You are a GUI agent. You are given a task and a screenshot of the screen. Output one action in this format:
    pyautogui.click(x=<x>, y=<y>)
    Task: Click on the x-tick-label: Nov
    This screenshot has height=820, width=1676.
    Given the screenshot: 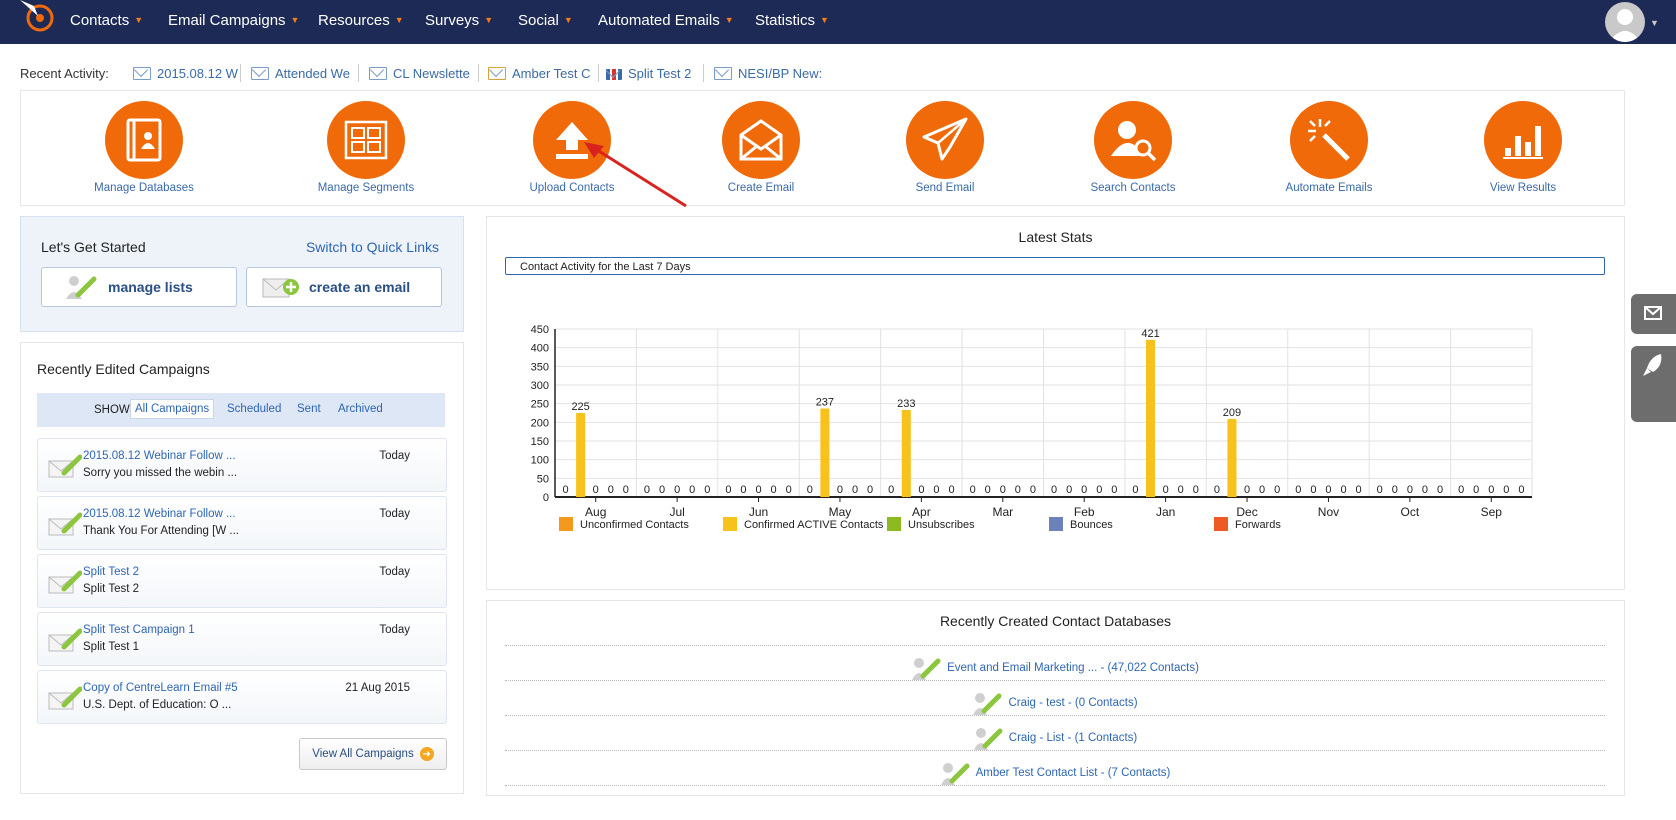 What is the action you would take?
    pyautogui.click(x=1328, y=512)
    